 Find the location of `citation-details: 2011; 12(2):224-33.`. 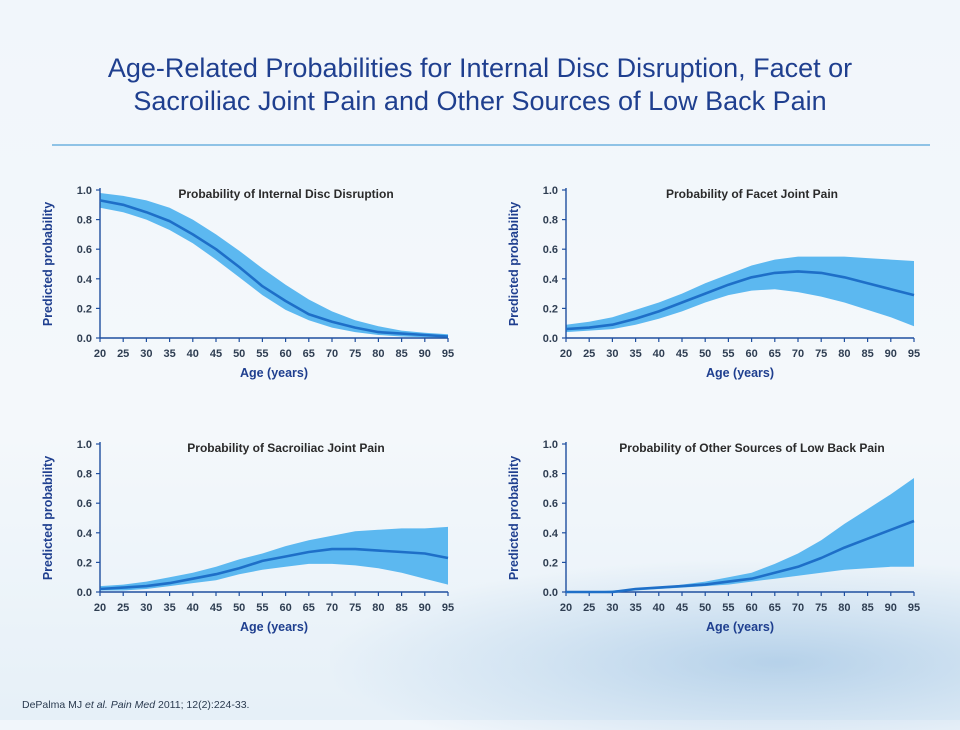

citation-details: 2011; 12(2):224-33. is located at coordinates (204, 705).